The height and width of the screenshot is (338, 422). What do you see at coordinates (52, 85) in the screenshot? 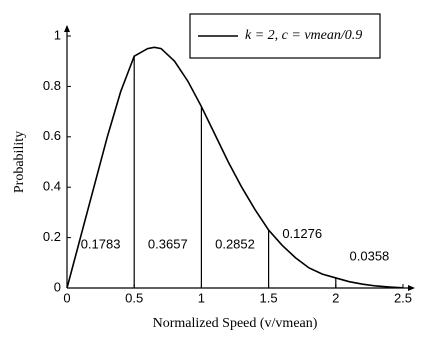
I see `y-tick-label: 0.8` at bounding box center [52, 85].